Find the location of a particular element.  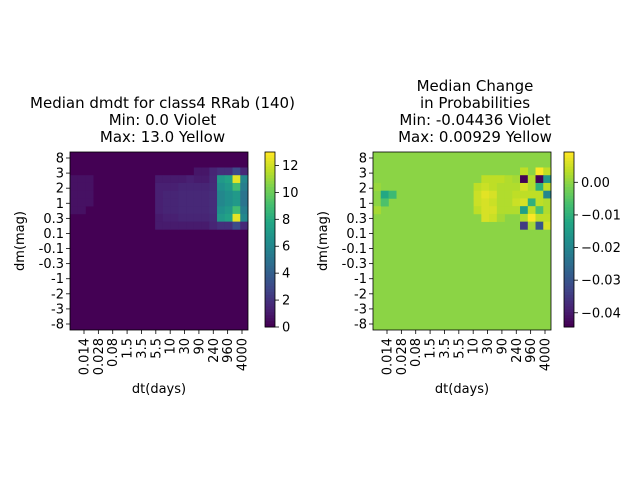

chart-1-x-tick-label: 960 is located at coordinates (228, 350).